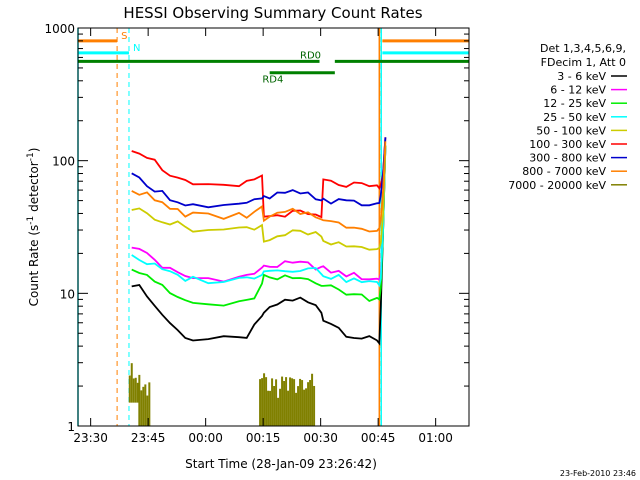 The width and height of the screenshot is (640, 480). I want to click on x-tick-label: 00:45, so click(378, 438).